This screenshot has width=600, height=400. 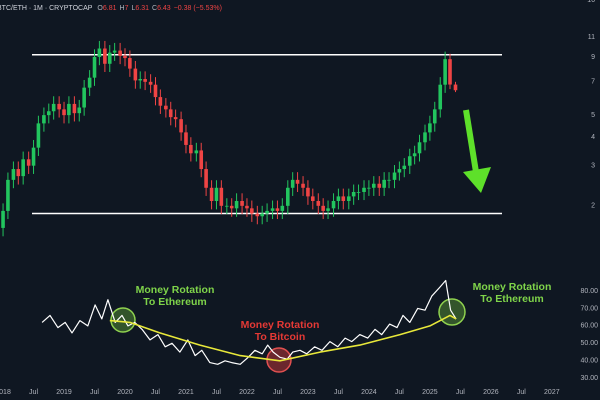 I want to click on y-tick-label: 7, so click(x=593, y=82).